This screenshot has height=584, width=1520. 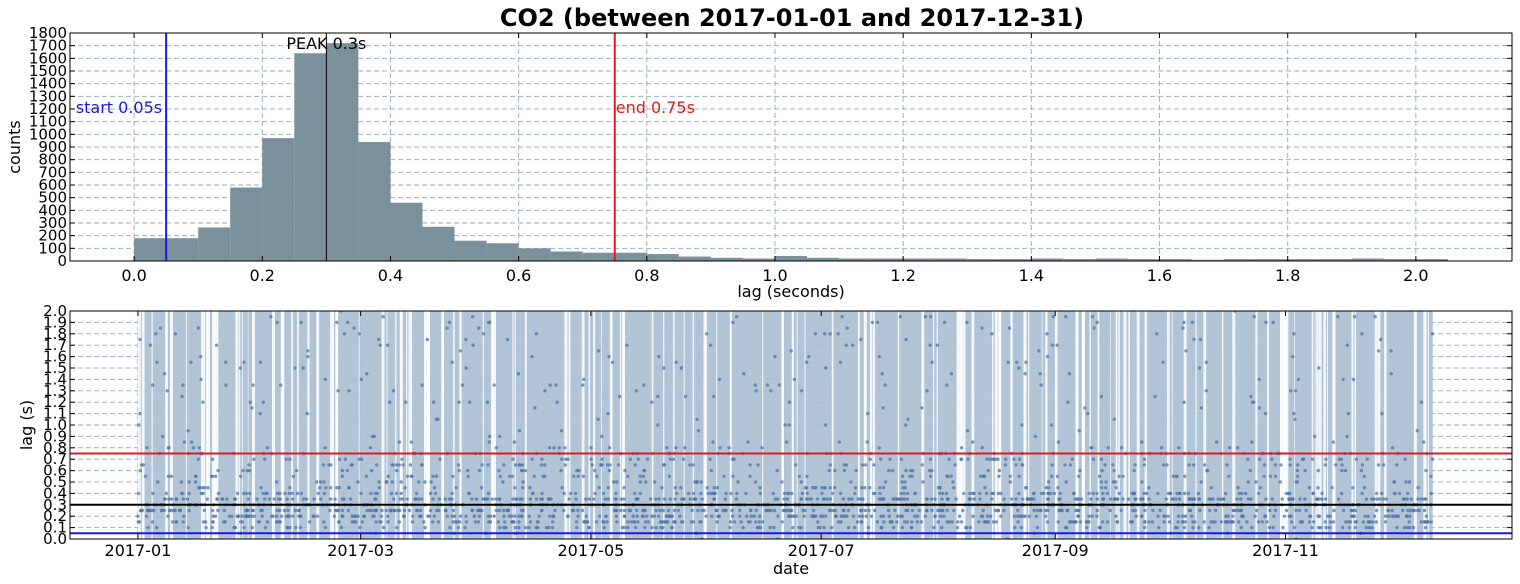 What do you see at coordinates (55, 528) in the screenshot?
I see `y-tick-label: 0.1` at bounding box center [55, 528].